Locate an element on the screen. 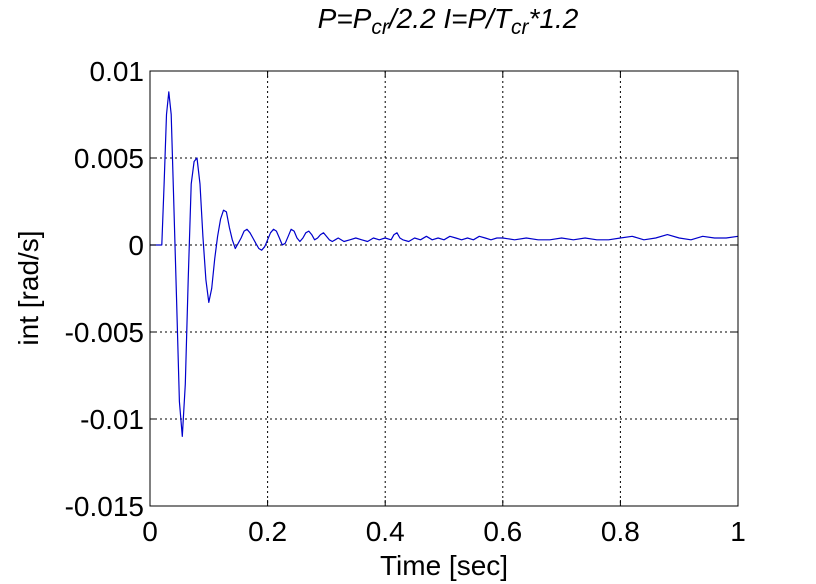 Image resolution: width=816 pixels, height=584 pixels. y-tick-label: -0.01 is located at coordinates (112, 419).